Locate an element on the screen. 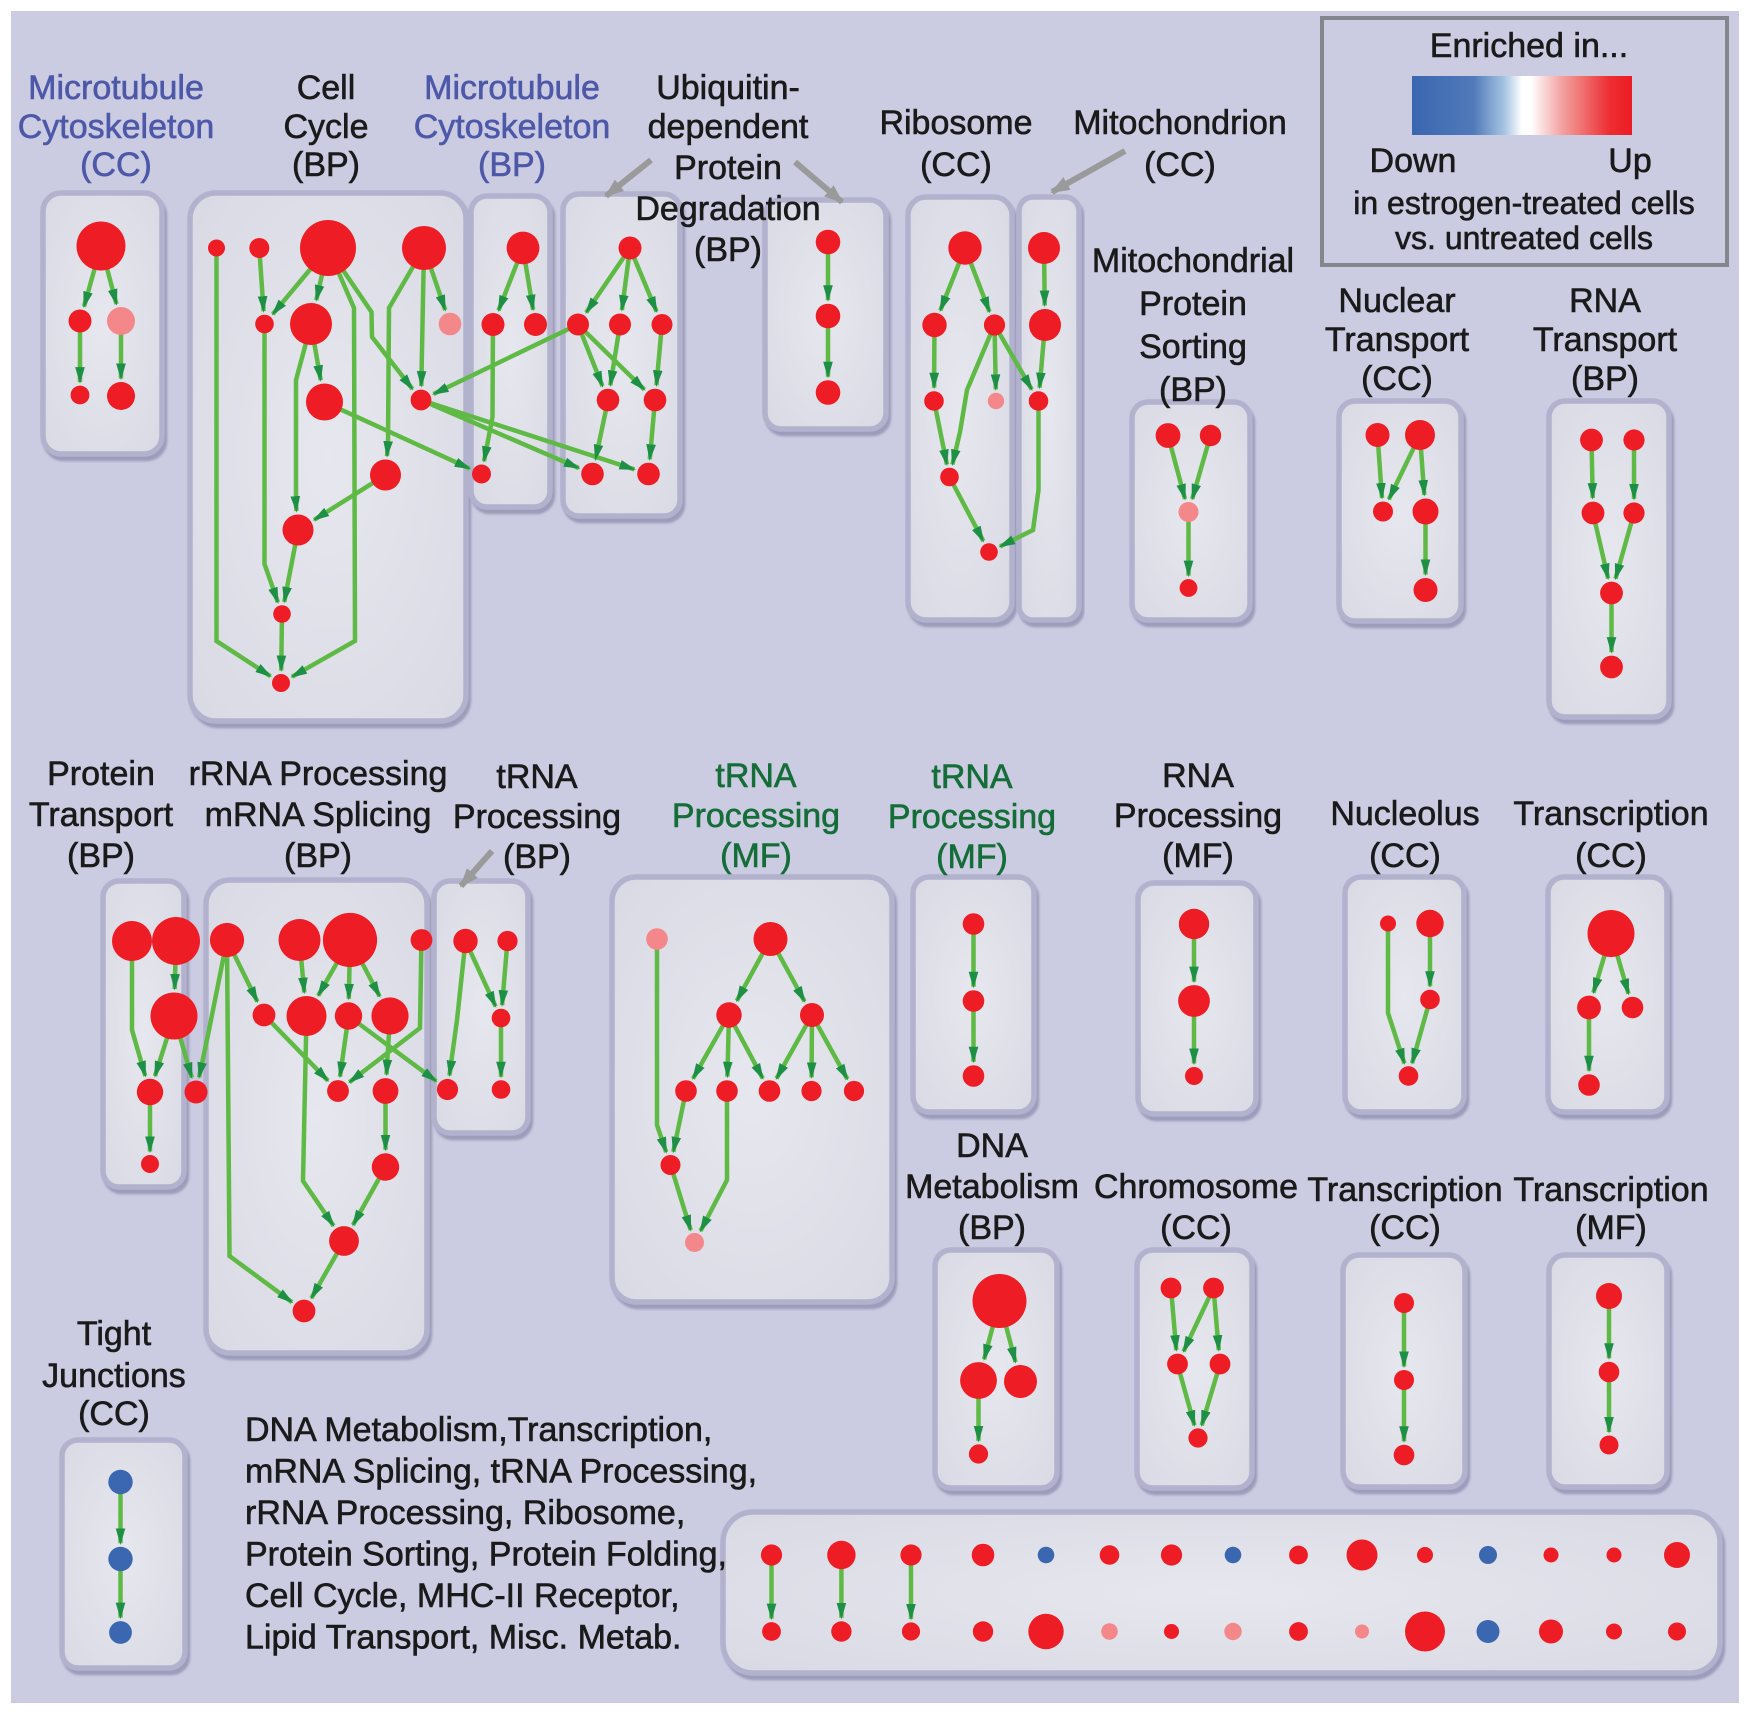 The image size is (1750, 1715). svg-text: Up is located at coordinates (1629, 161).